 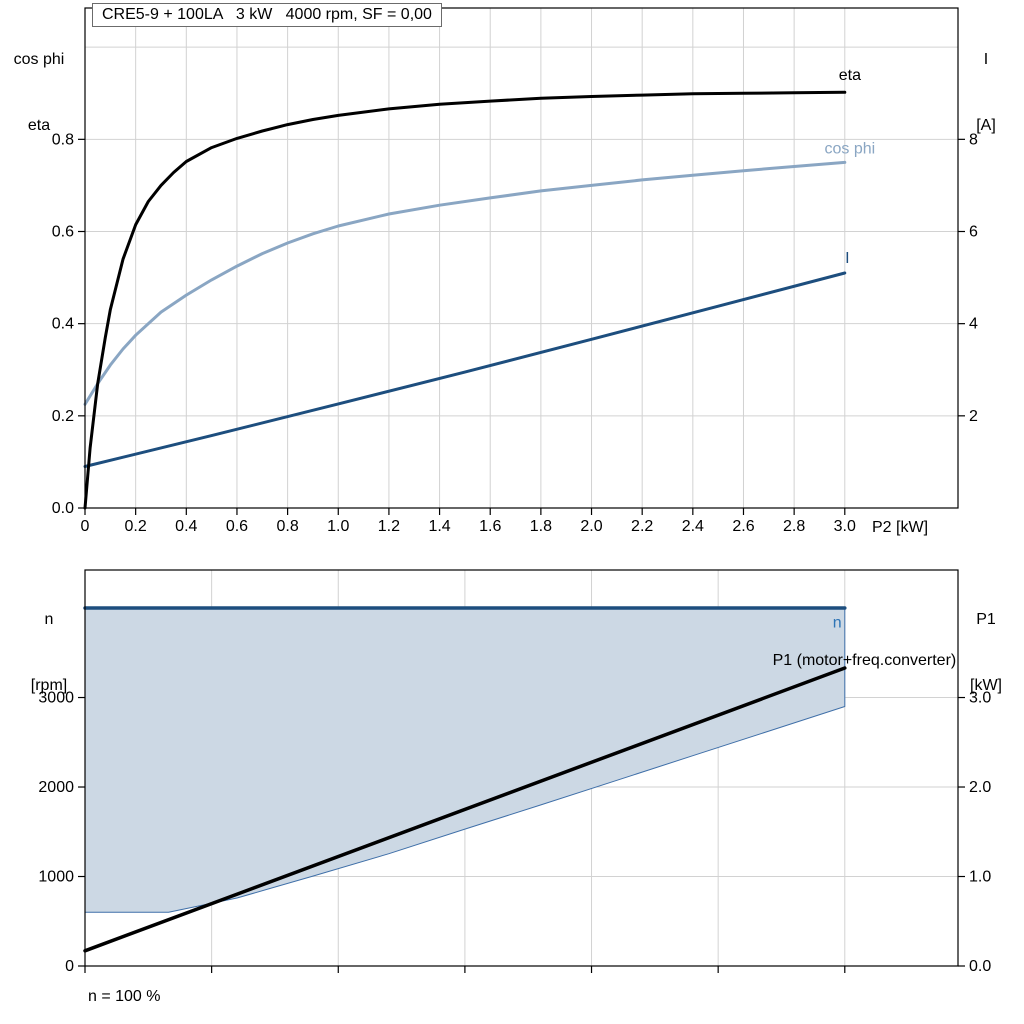 I want to click on y-left-tick-label: 0.8, so click(x=63, y=139).